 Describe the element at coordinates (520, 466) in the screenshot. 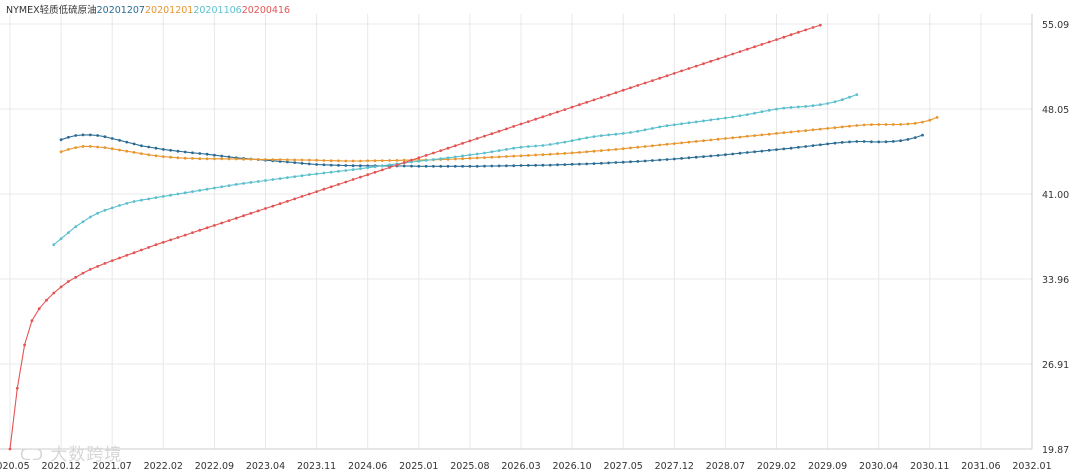

I see `x-tick-label: 2026.03` at that location.